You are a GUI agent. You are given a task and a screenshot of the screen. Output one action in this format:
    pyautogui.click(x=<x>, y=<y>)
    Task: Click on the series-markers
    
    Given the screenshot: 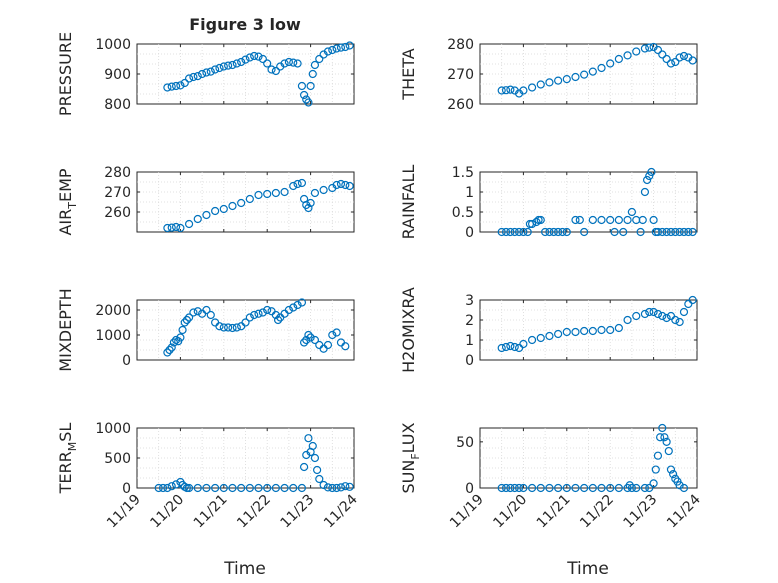 What is the action you would take?
    pyautogui.click(x=258, y=205)
    